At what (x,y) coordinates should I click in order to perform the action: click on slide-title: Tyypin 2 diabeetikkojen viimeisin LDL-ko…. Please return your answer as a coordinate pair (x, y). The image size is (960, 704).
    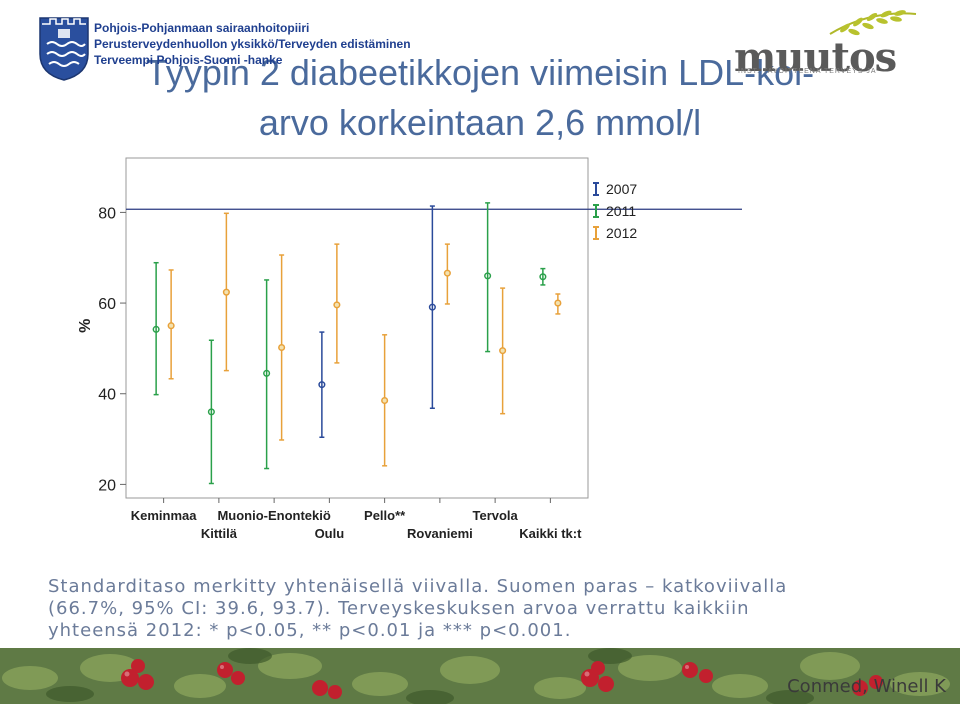
    Looking at the image, I should click on (480, 98).